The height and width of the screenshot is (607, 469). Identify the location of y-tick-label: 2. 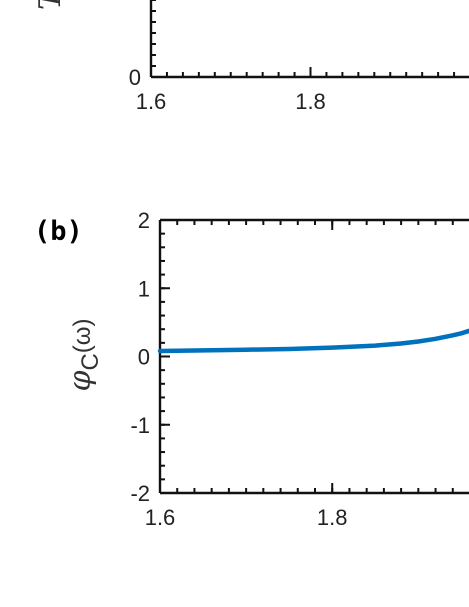
(144, 220).